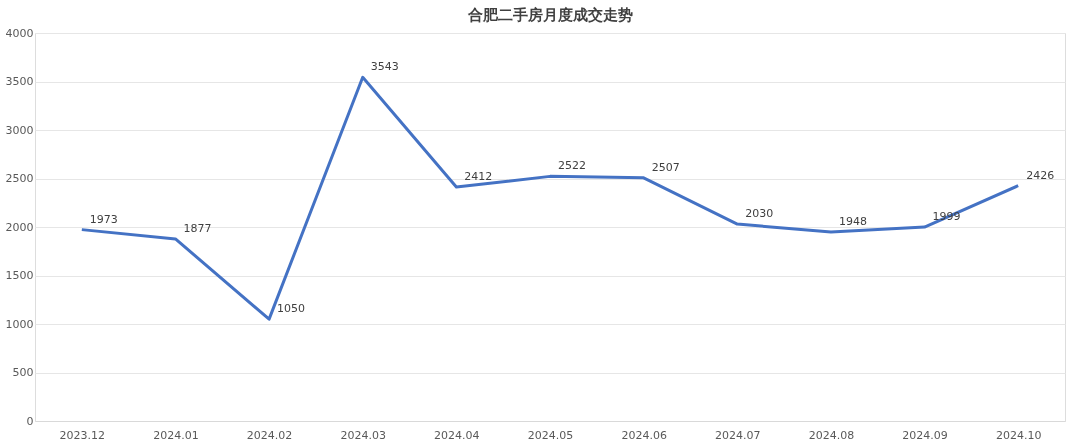  What do you see at coordinates (19, 324) in the screenshot?
I see `y-tick-label: 1000` at bounding box center [19, 324].